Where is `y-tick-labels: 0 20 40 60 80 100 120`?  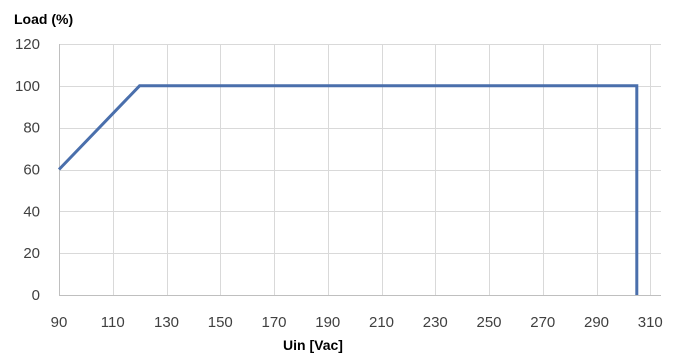
y-tick-labels: 0 20 40 60 80 100 120 is located at coordinates (27, 170).